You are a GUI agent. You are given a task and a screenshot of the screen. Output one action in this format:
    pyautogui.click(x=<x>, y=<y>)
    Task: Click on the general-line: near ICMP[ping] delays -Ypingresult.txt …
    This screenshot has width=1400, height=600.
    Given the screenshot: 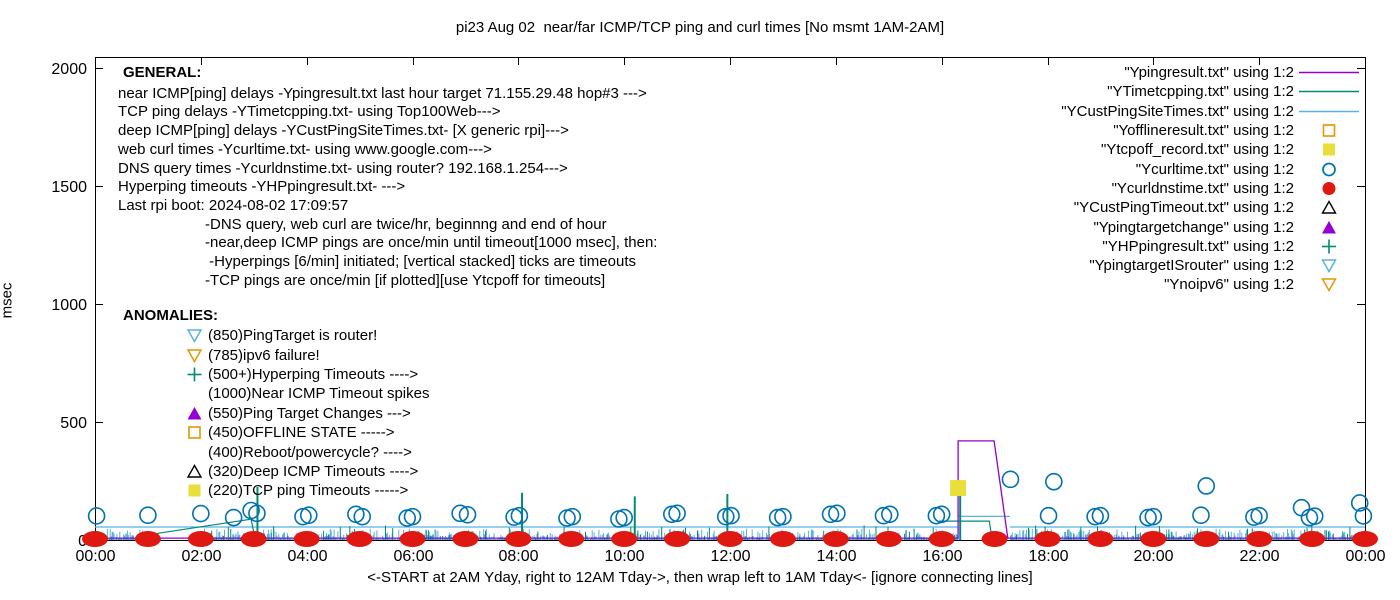 What is the action you would take?
    pyautogui.click(x=382, y=93)
    